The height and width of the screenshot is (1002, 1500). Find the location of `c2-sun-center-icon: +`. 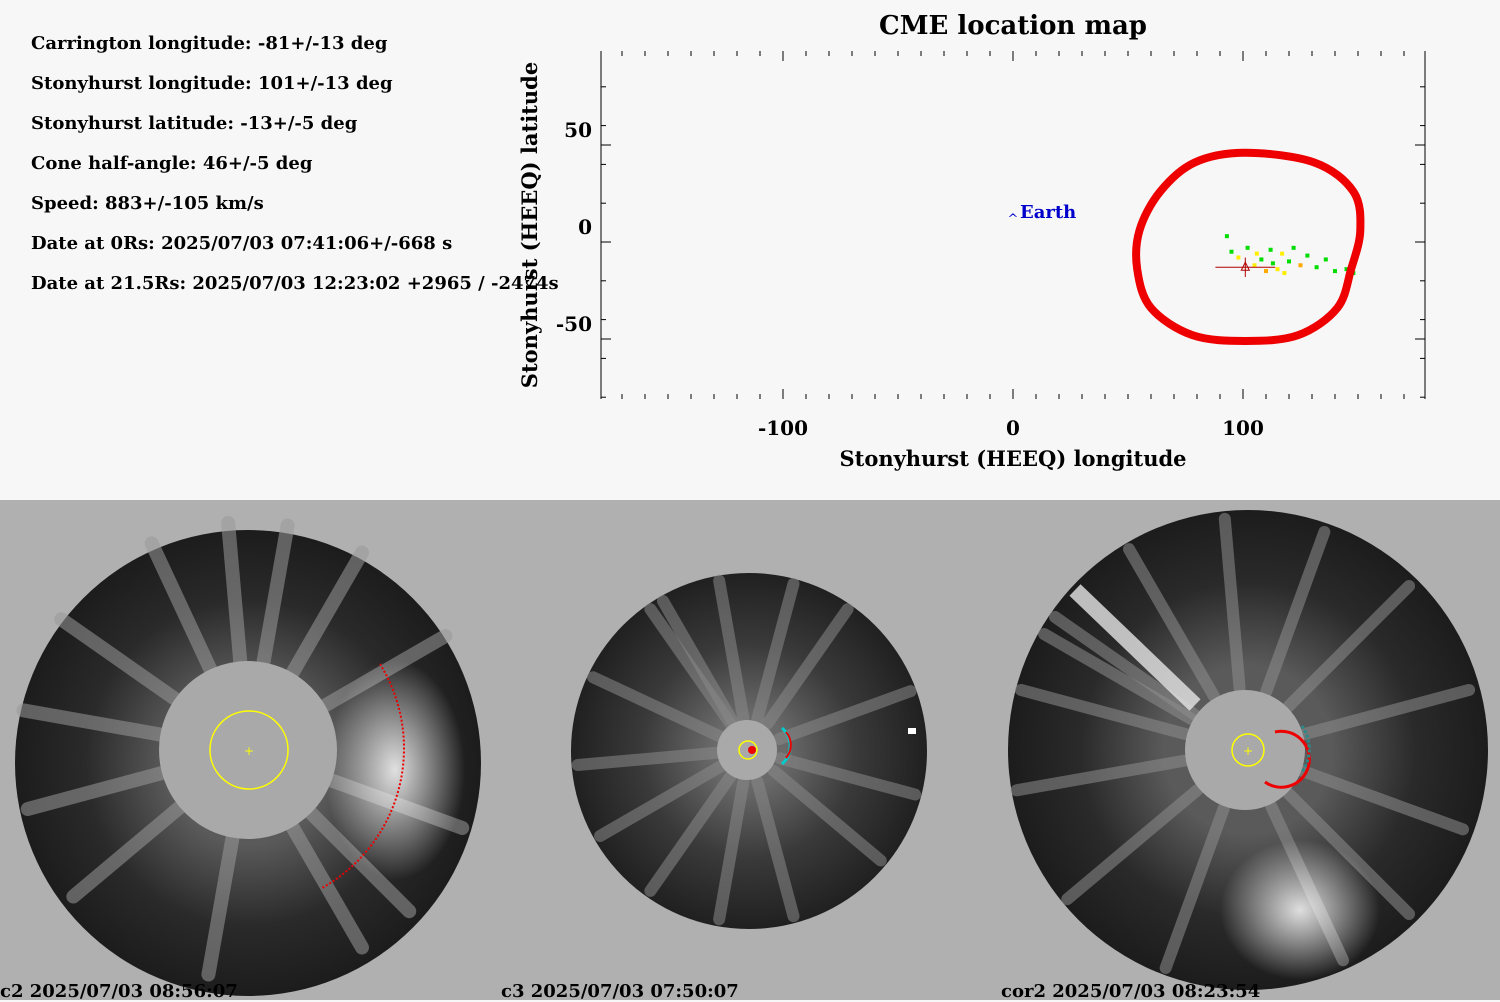

c2-sun-center-icon: + is located at coordinates (249, 751).